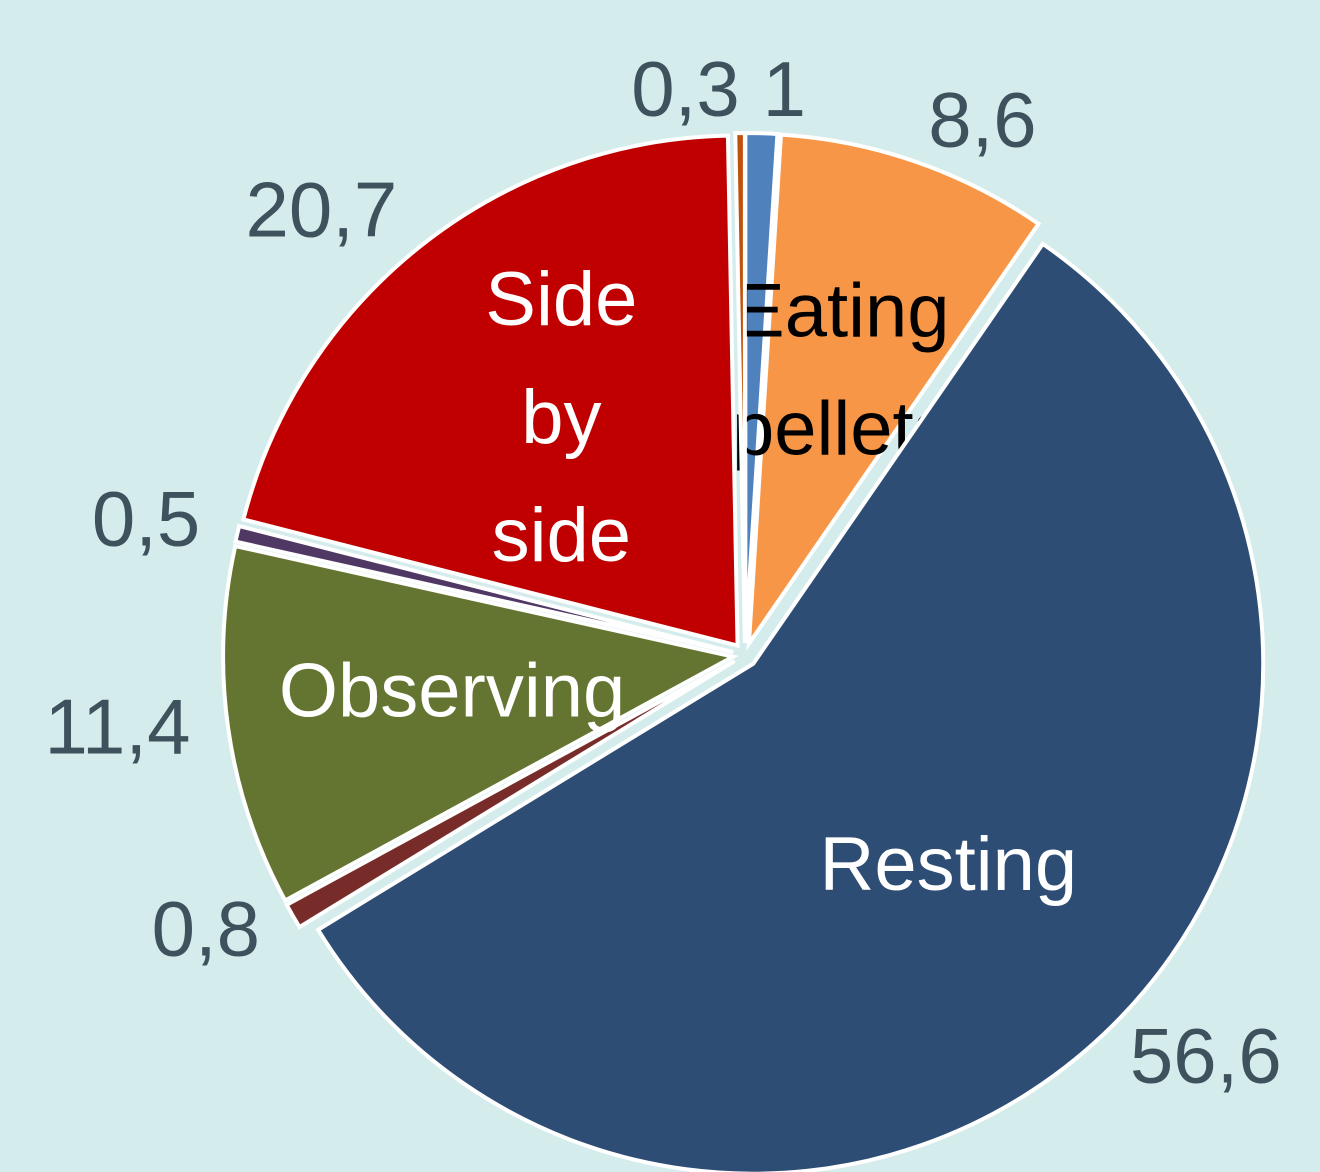 The height and width of the screenshot is (1172, 1320). What do you see at coordinates (561, 417) in the screenshot?
I see `category-label: Side by side` at bounding box center [561, 417].